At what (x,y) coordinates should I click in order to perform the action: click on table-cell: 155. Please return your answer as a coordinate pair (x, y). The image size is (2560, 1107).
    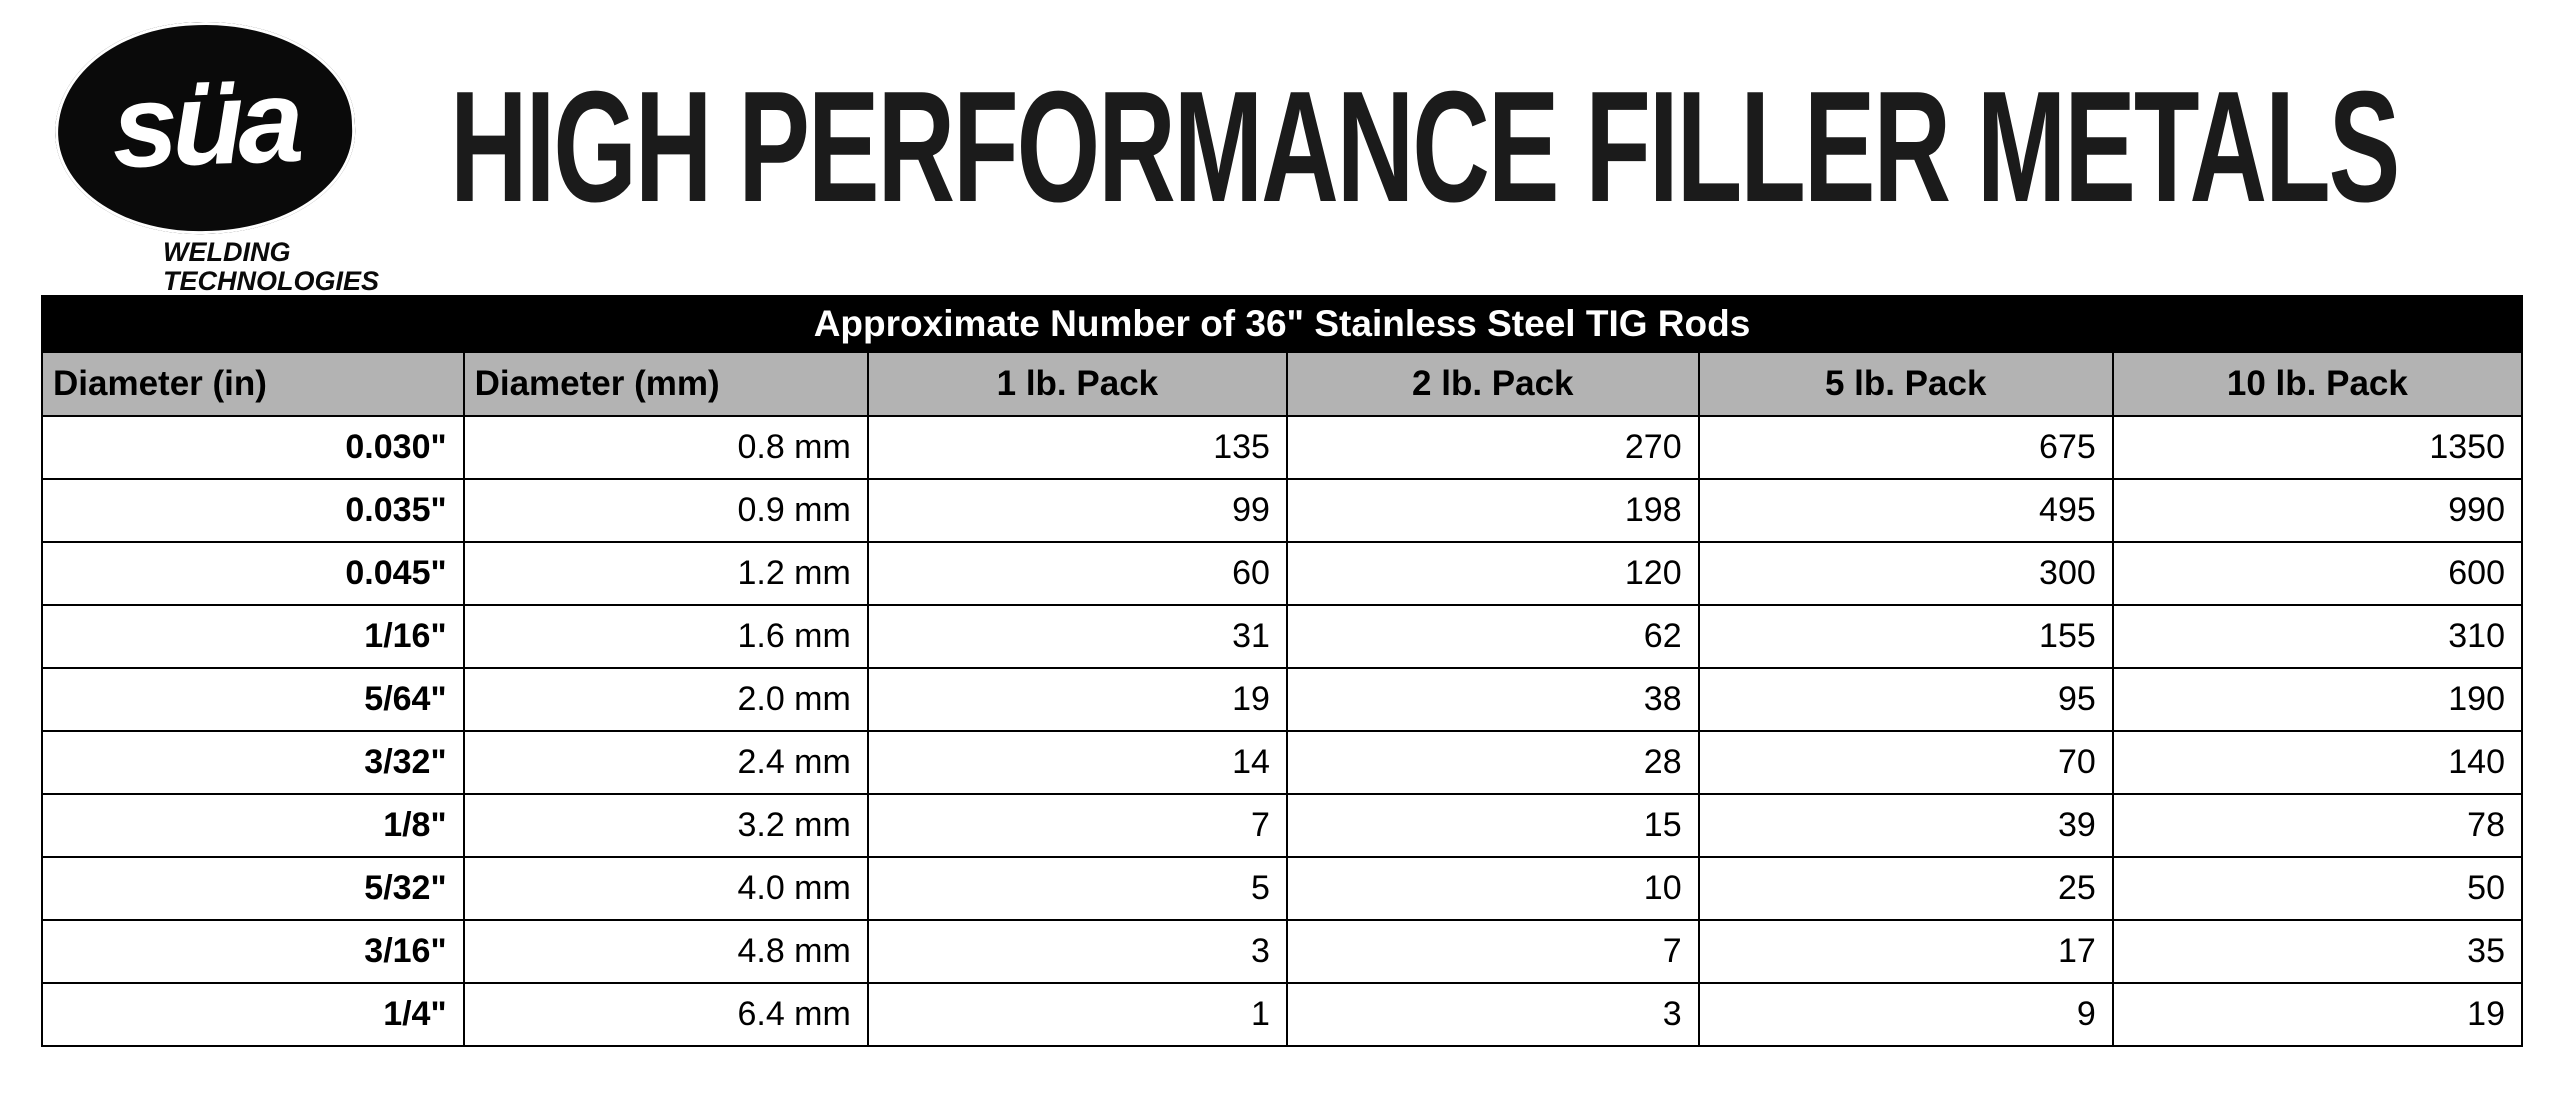
    Looking at the image, I should click on (1905, 636).